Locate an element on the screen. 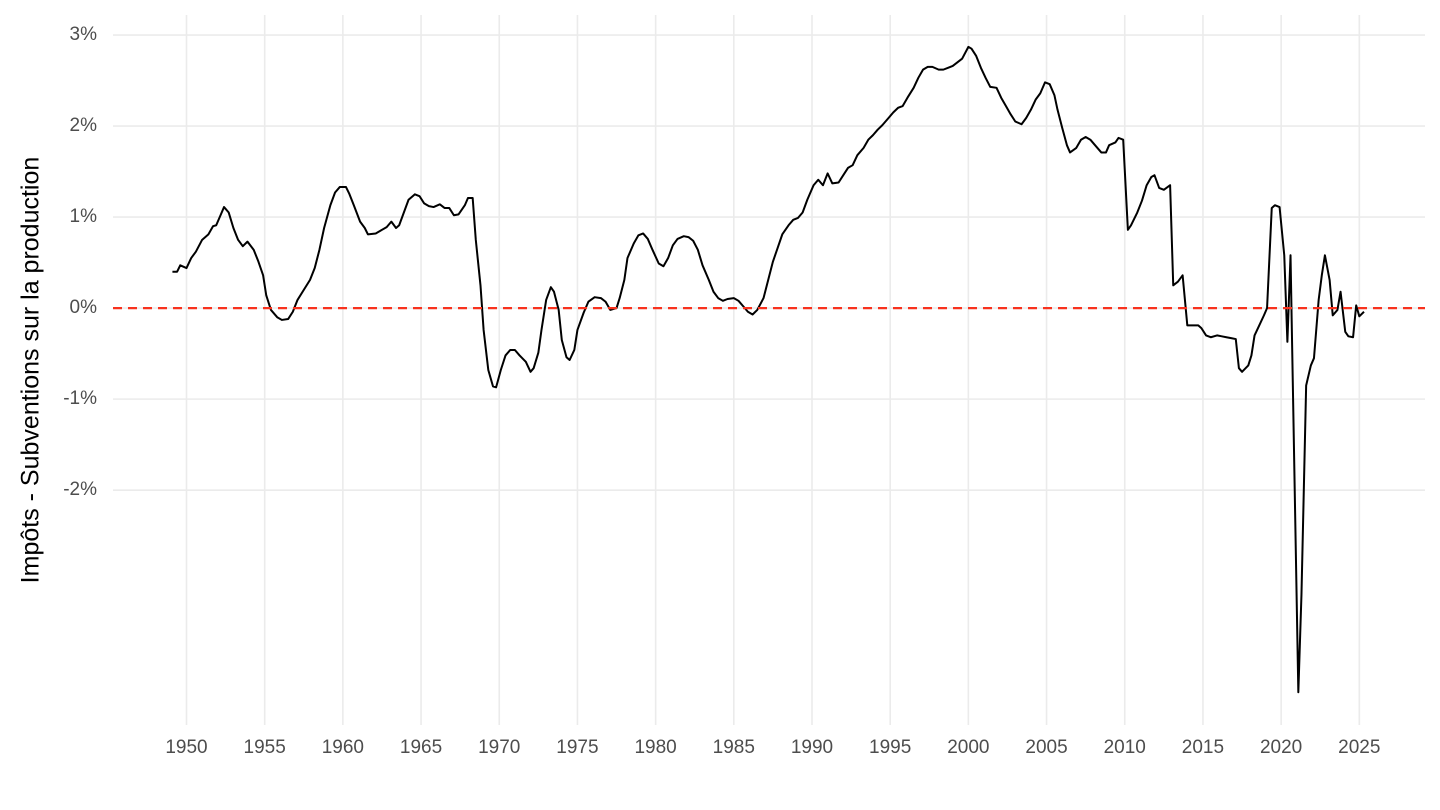  x-tick-label: 1980 is located at coordinates (655, 747).